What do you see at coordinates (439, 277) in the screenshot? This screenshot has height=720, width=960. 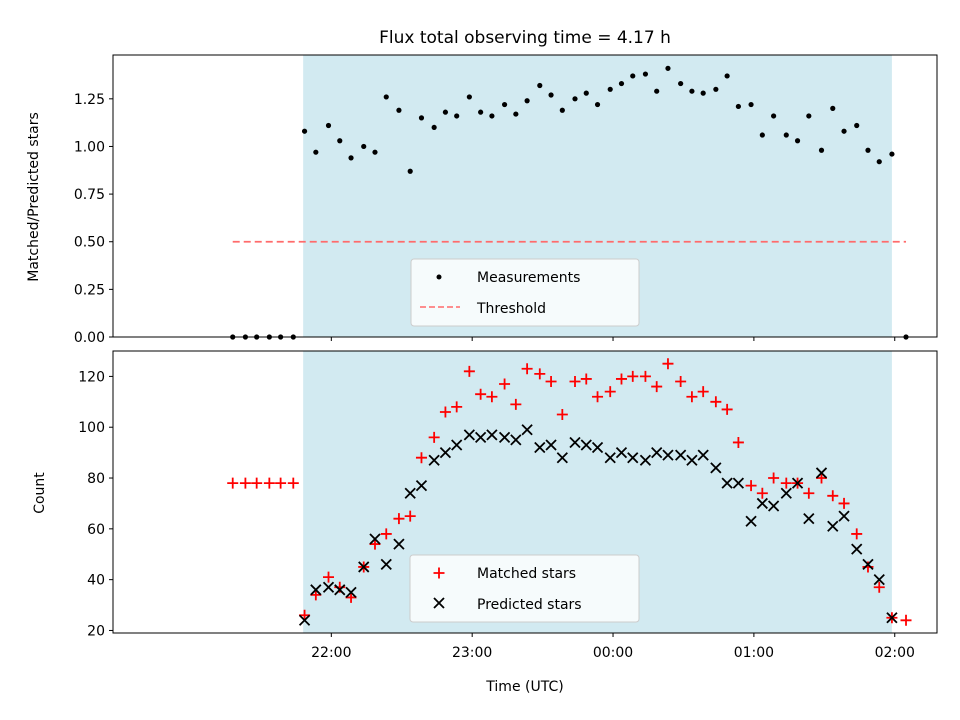 I see `legend-measurements-marker` at bounding box center [439, 277].